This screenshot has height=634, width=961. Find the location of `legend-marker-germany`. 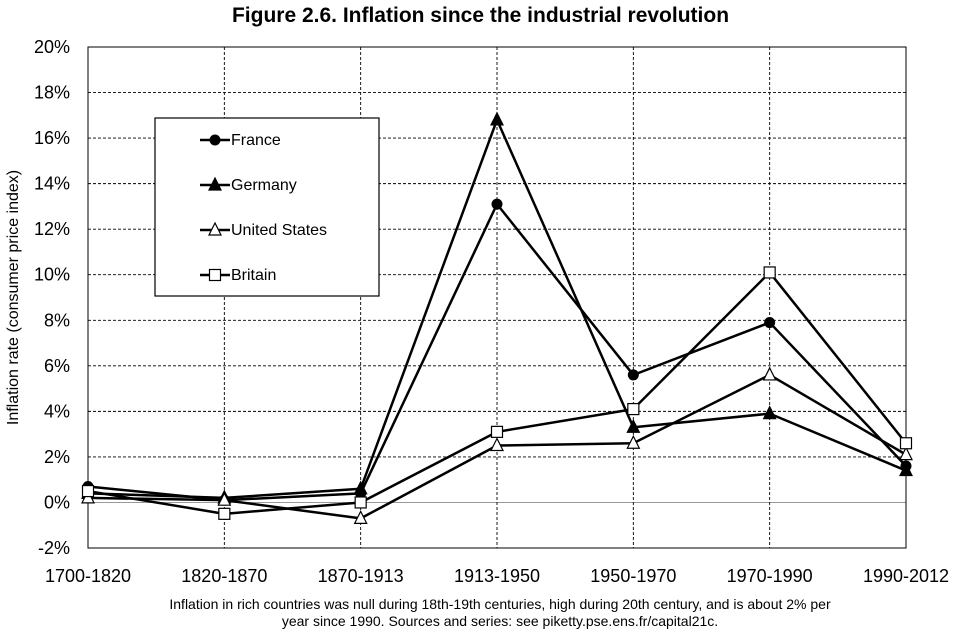

legend-marker-germany is located at coordinates (215, 183).